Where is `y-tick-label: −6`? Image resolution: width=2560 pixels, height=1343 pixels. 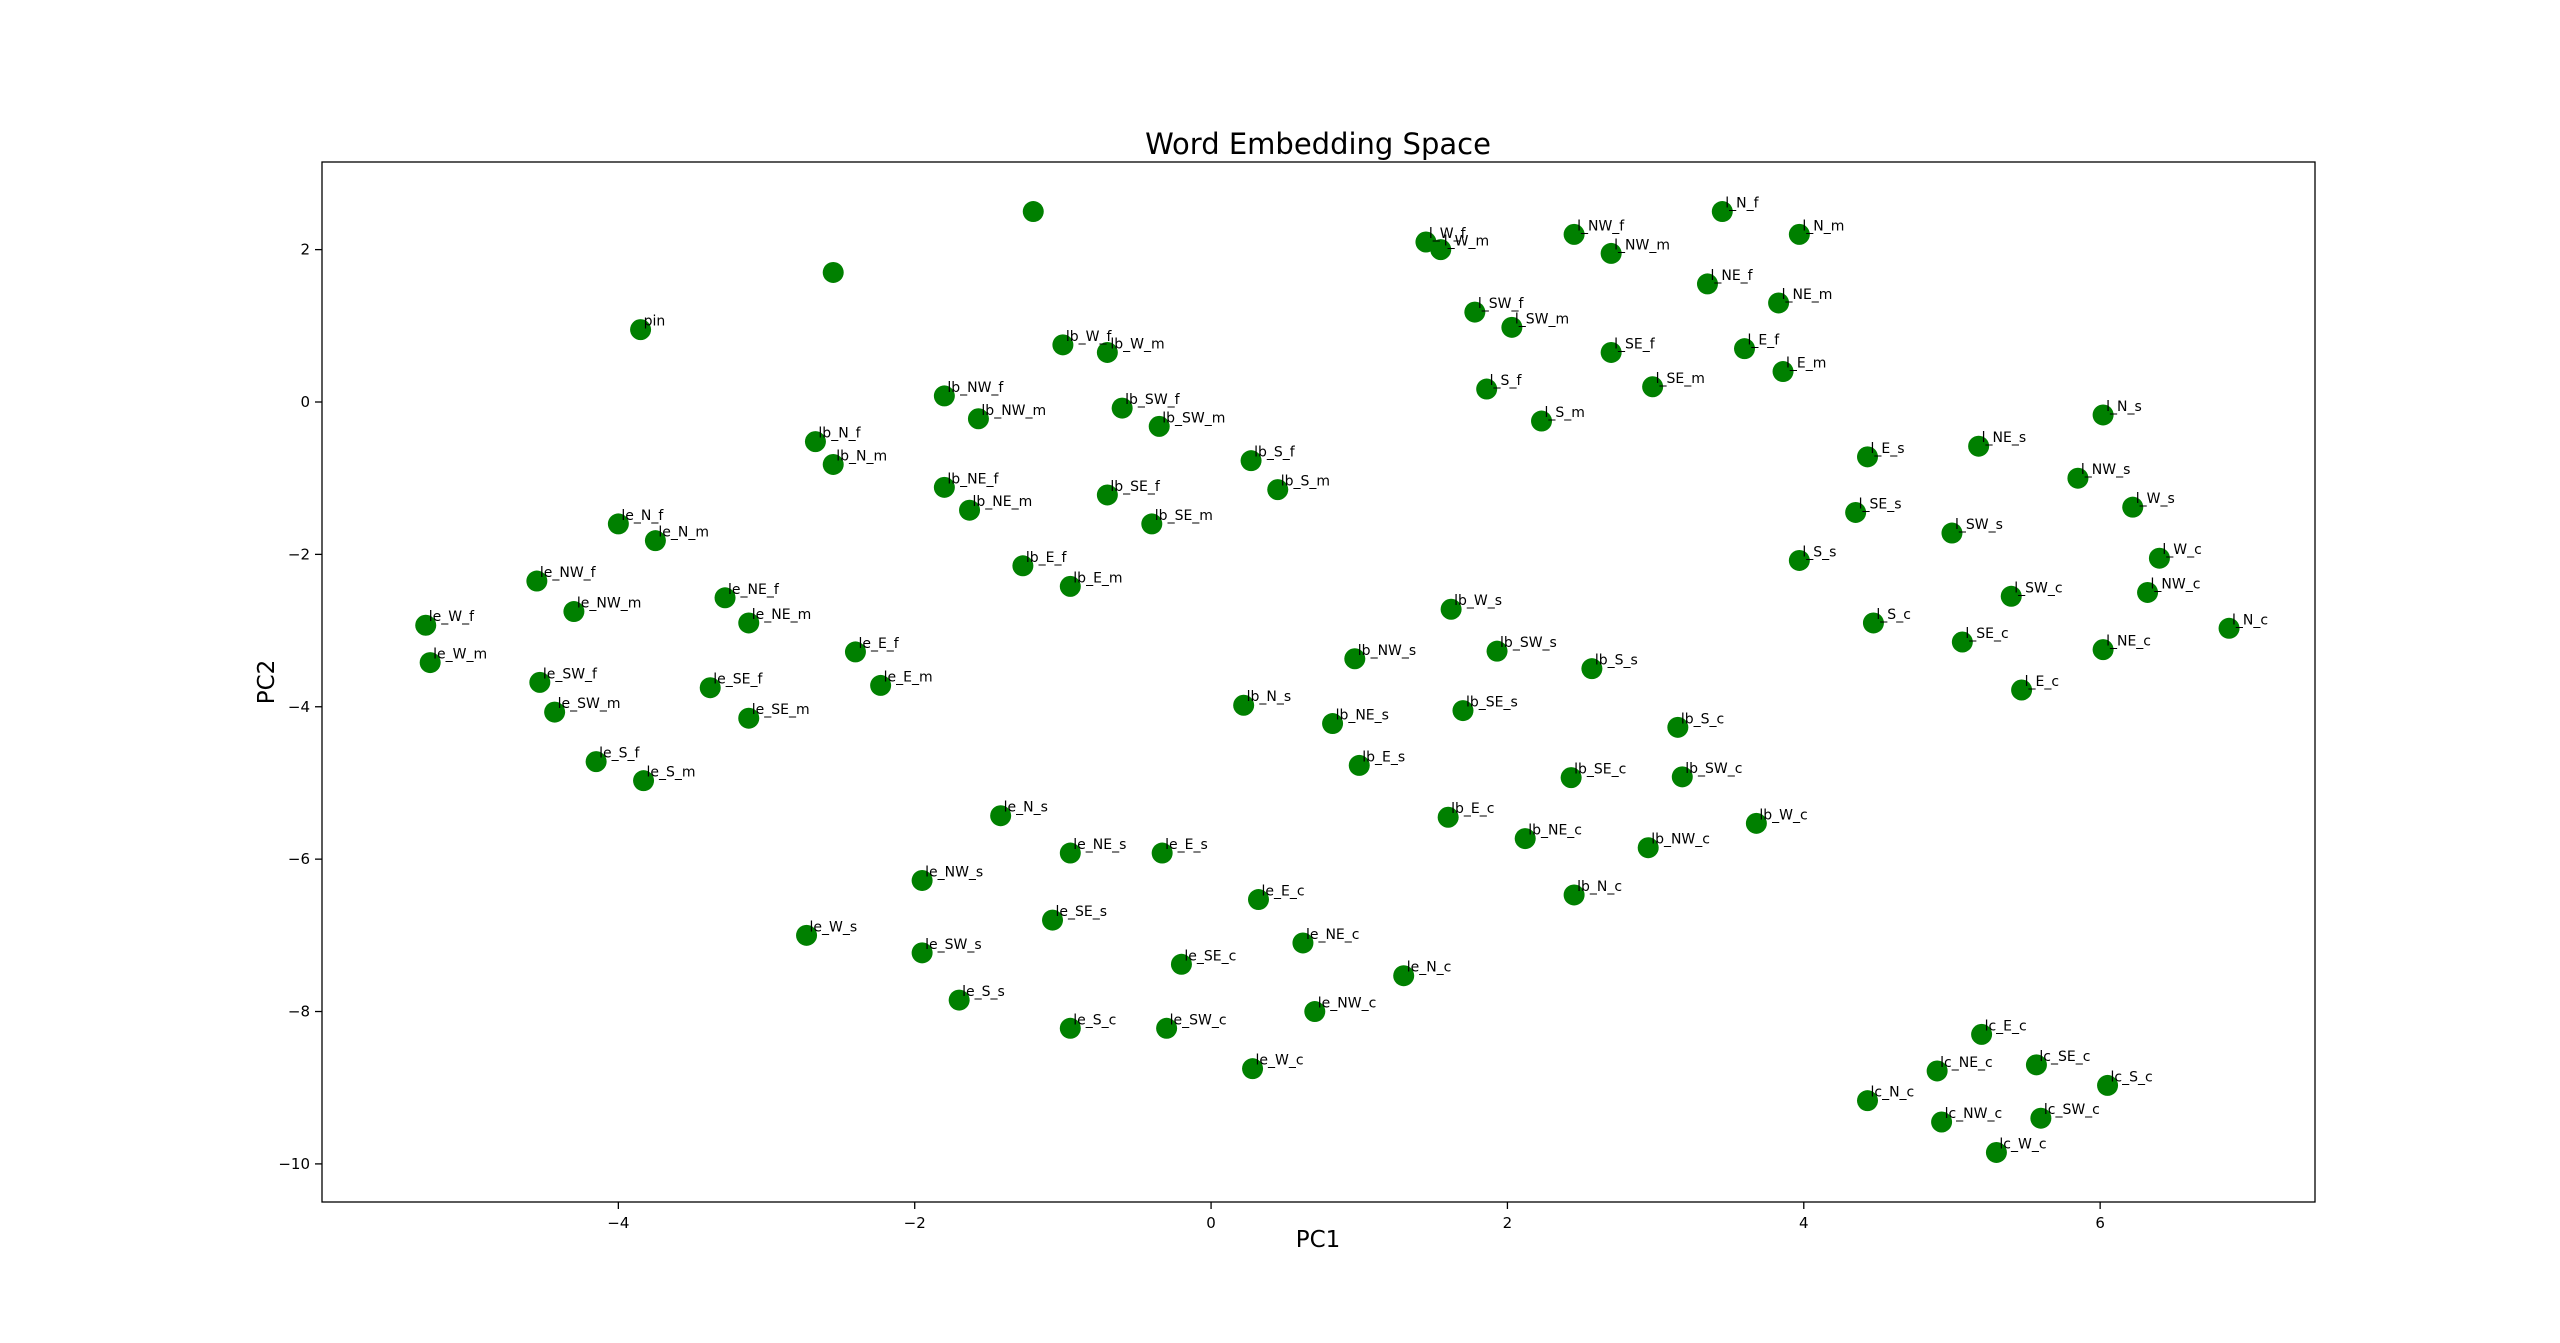 y-tick-label: −6 is located at coordinates (299, 859).